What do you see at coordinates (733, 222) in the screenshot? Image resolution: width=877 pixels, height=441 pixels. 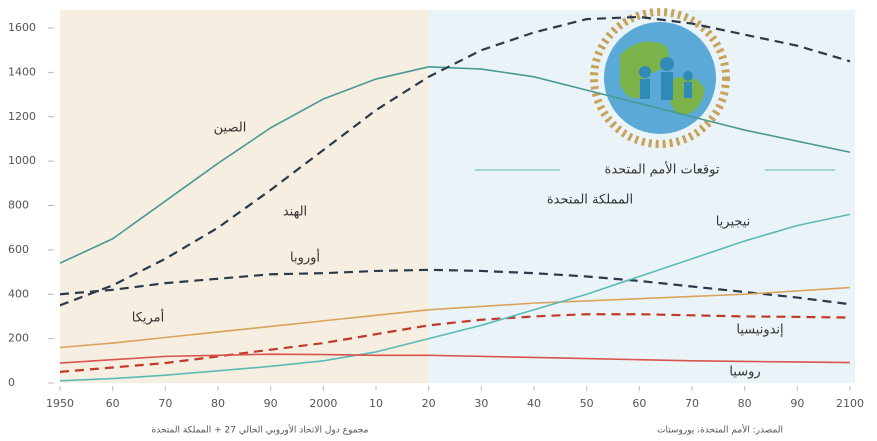 I see `series-label: نيجيريا` at bounding box center [733, 222].